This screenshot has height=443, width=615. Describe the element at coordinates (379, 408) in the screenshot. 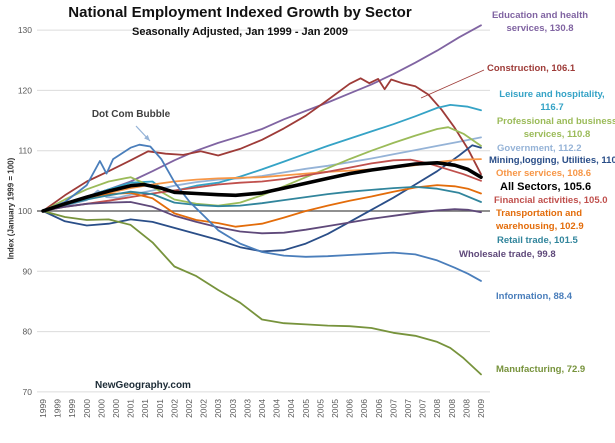

I see `x-tick-label-23: 2006` at that location.